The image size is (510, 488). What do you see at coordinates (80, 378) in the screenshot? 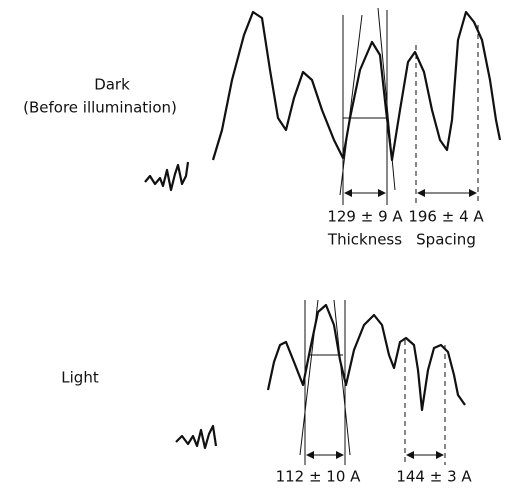
I see `light-label: Light` at bounding box center [80, 378].